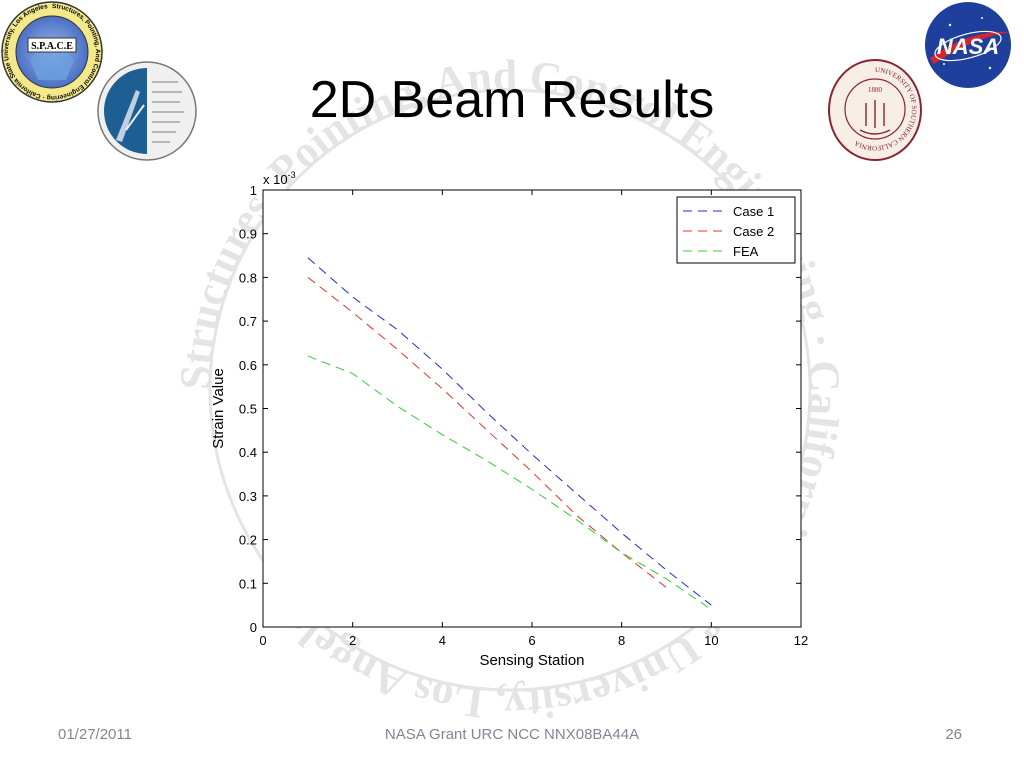 The height and width of the screenshot is (768, 1024). Describe the element at coordinates (711, 640) in the screenshot. I see `x-tick-label: 10` at that location.